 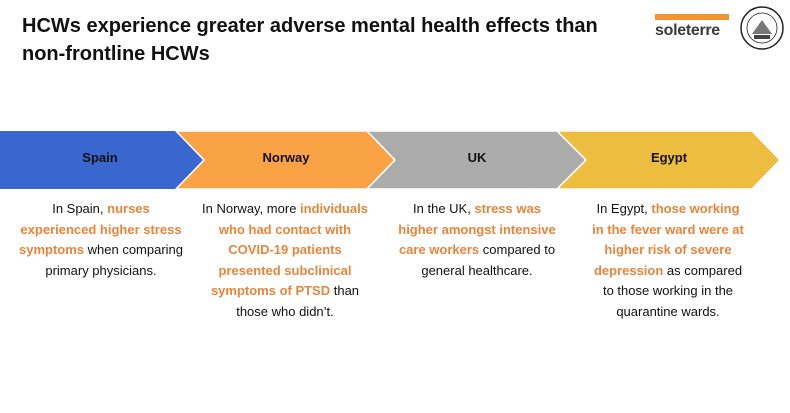 I want to click on chevron-spain, so click(x=102, y=160).